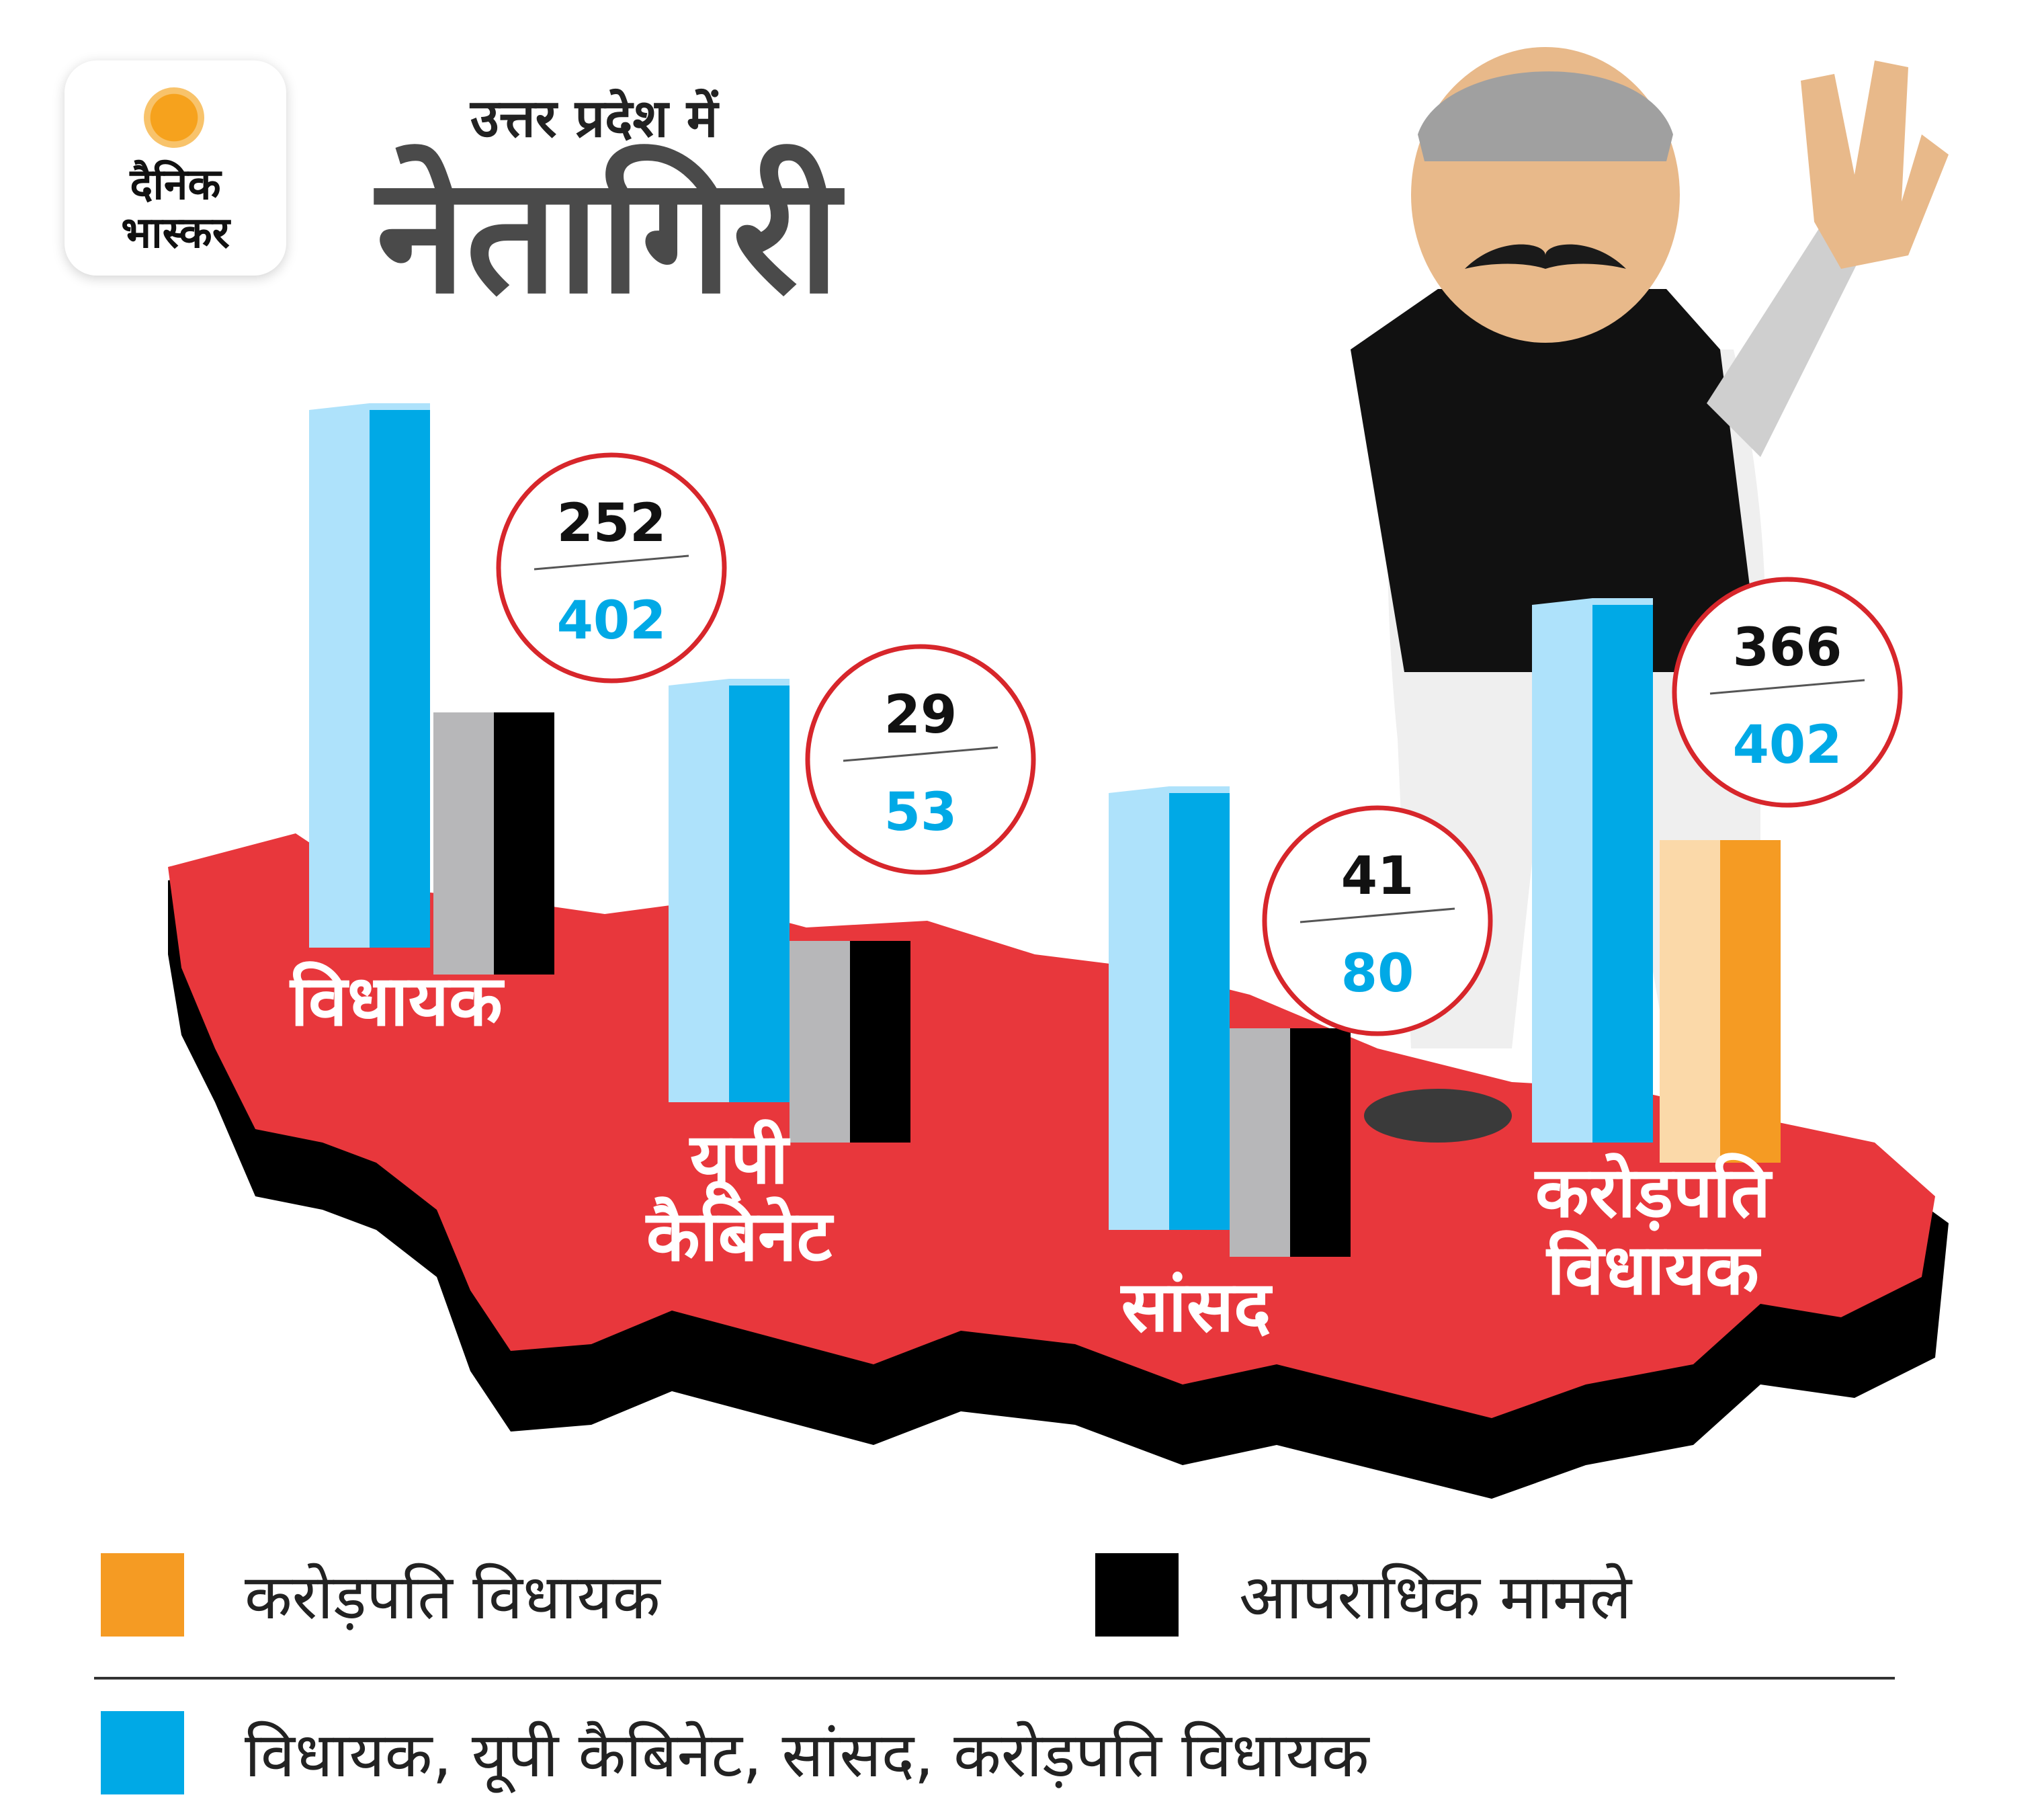  Describe the element at coordinates (1622, 874) in the screenshot. I see `bar-total-3-front` at that location.